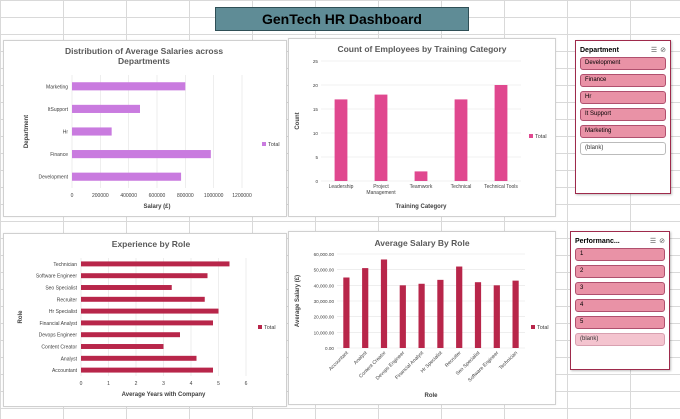 This screenshot has width=680, height=419. Describe the element at coordinates (58, 324) in the screenshot. I see `category-label: Financial Analyst` at that location.